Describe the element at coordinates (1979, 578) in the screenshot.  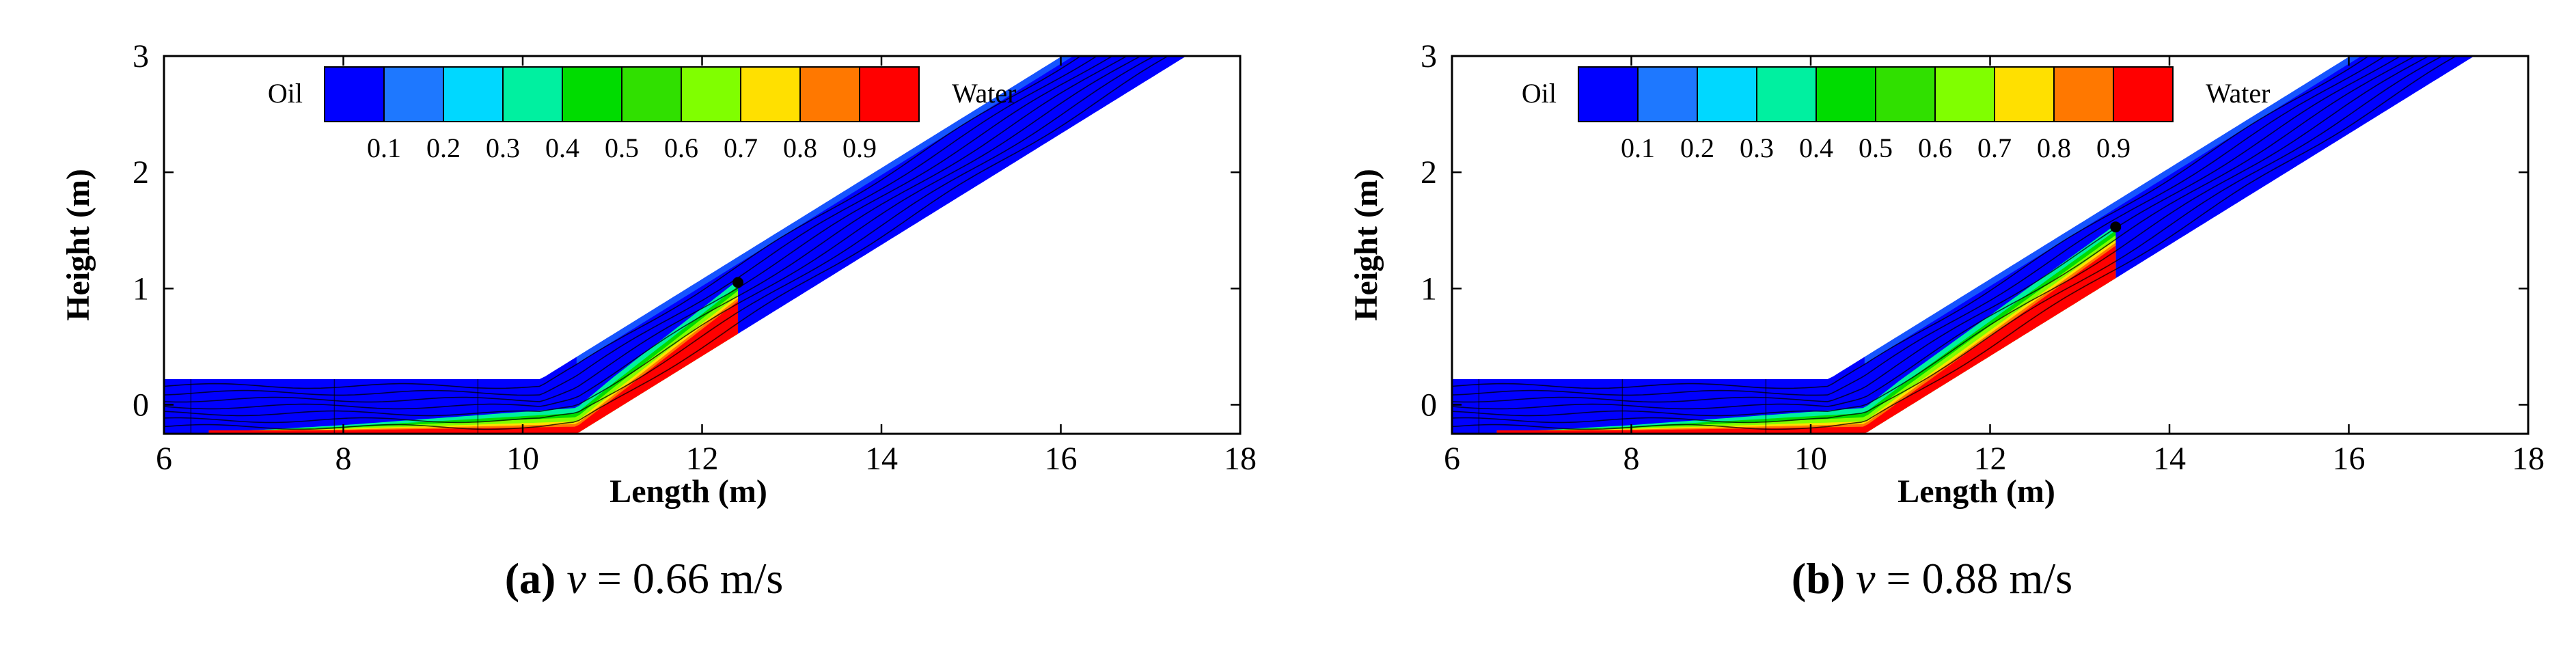
I see `caption-value: = 0.88 m/s` at that location.